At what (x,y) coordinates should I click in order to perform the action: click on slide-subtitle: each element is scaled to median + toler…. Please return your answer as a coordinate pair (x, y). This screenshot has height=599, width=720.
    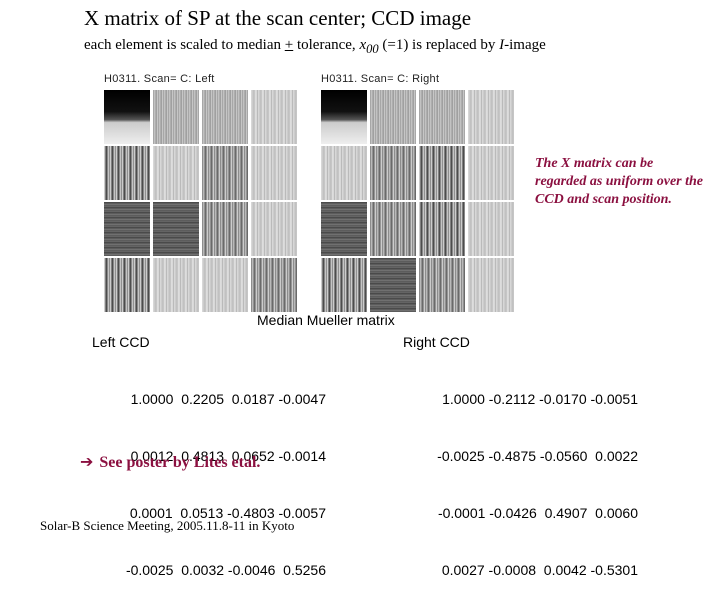
    Looking at the image, I should click on (315, 47).